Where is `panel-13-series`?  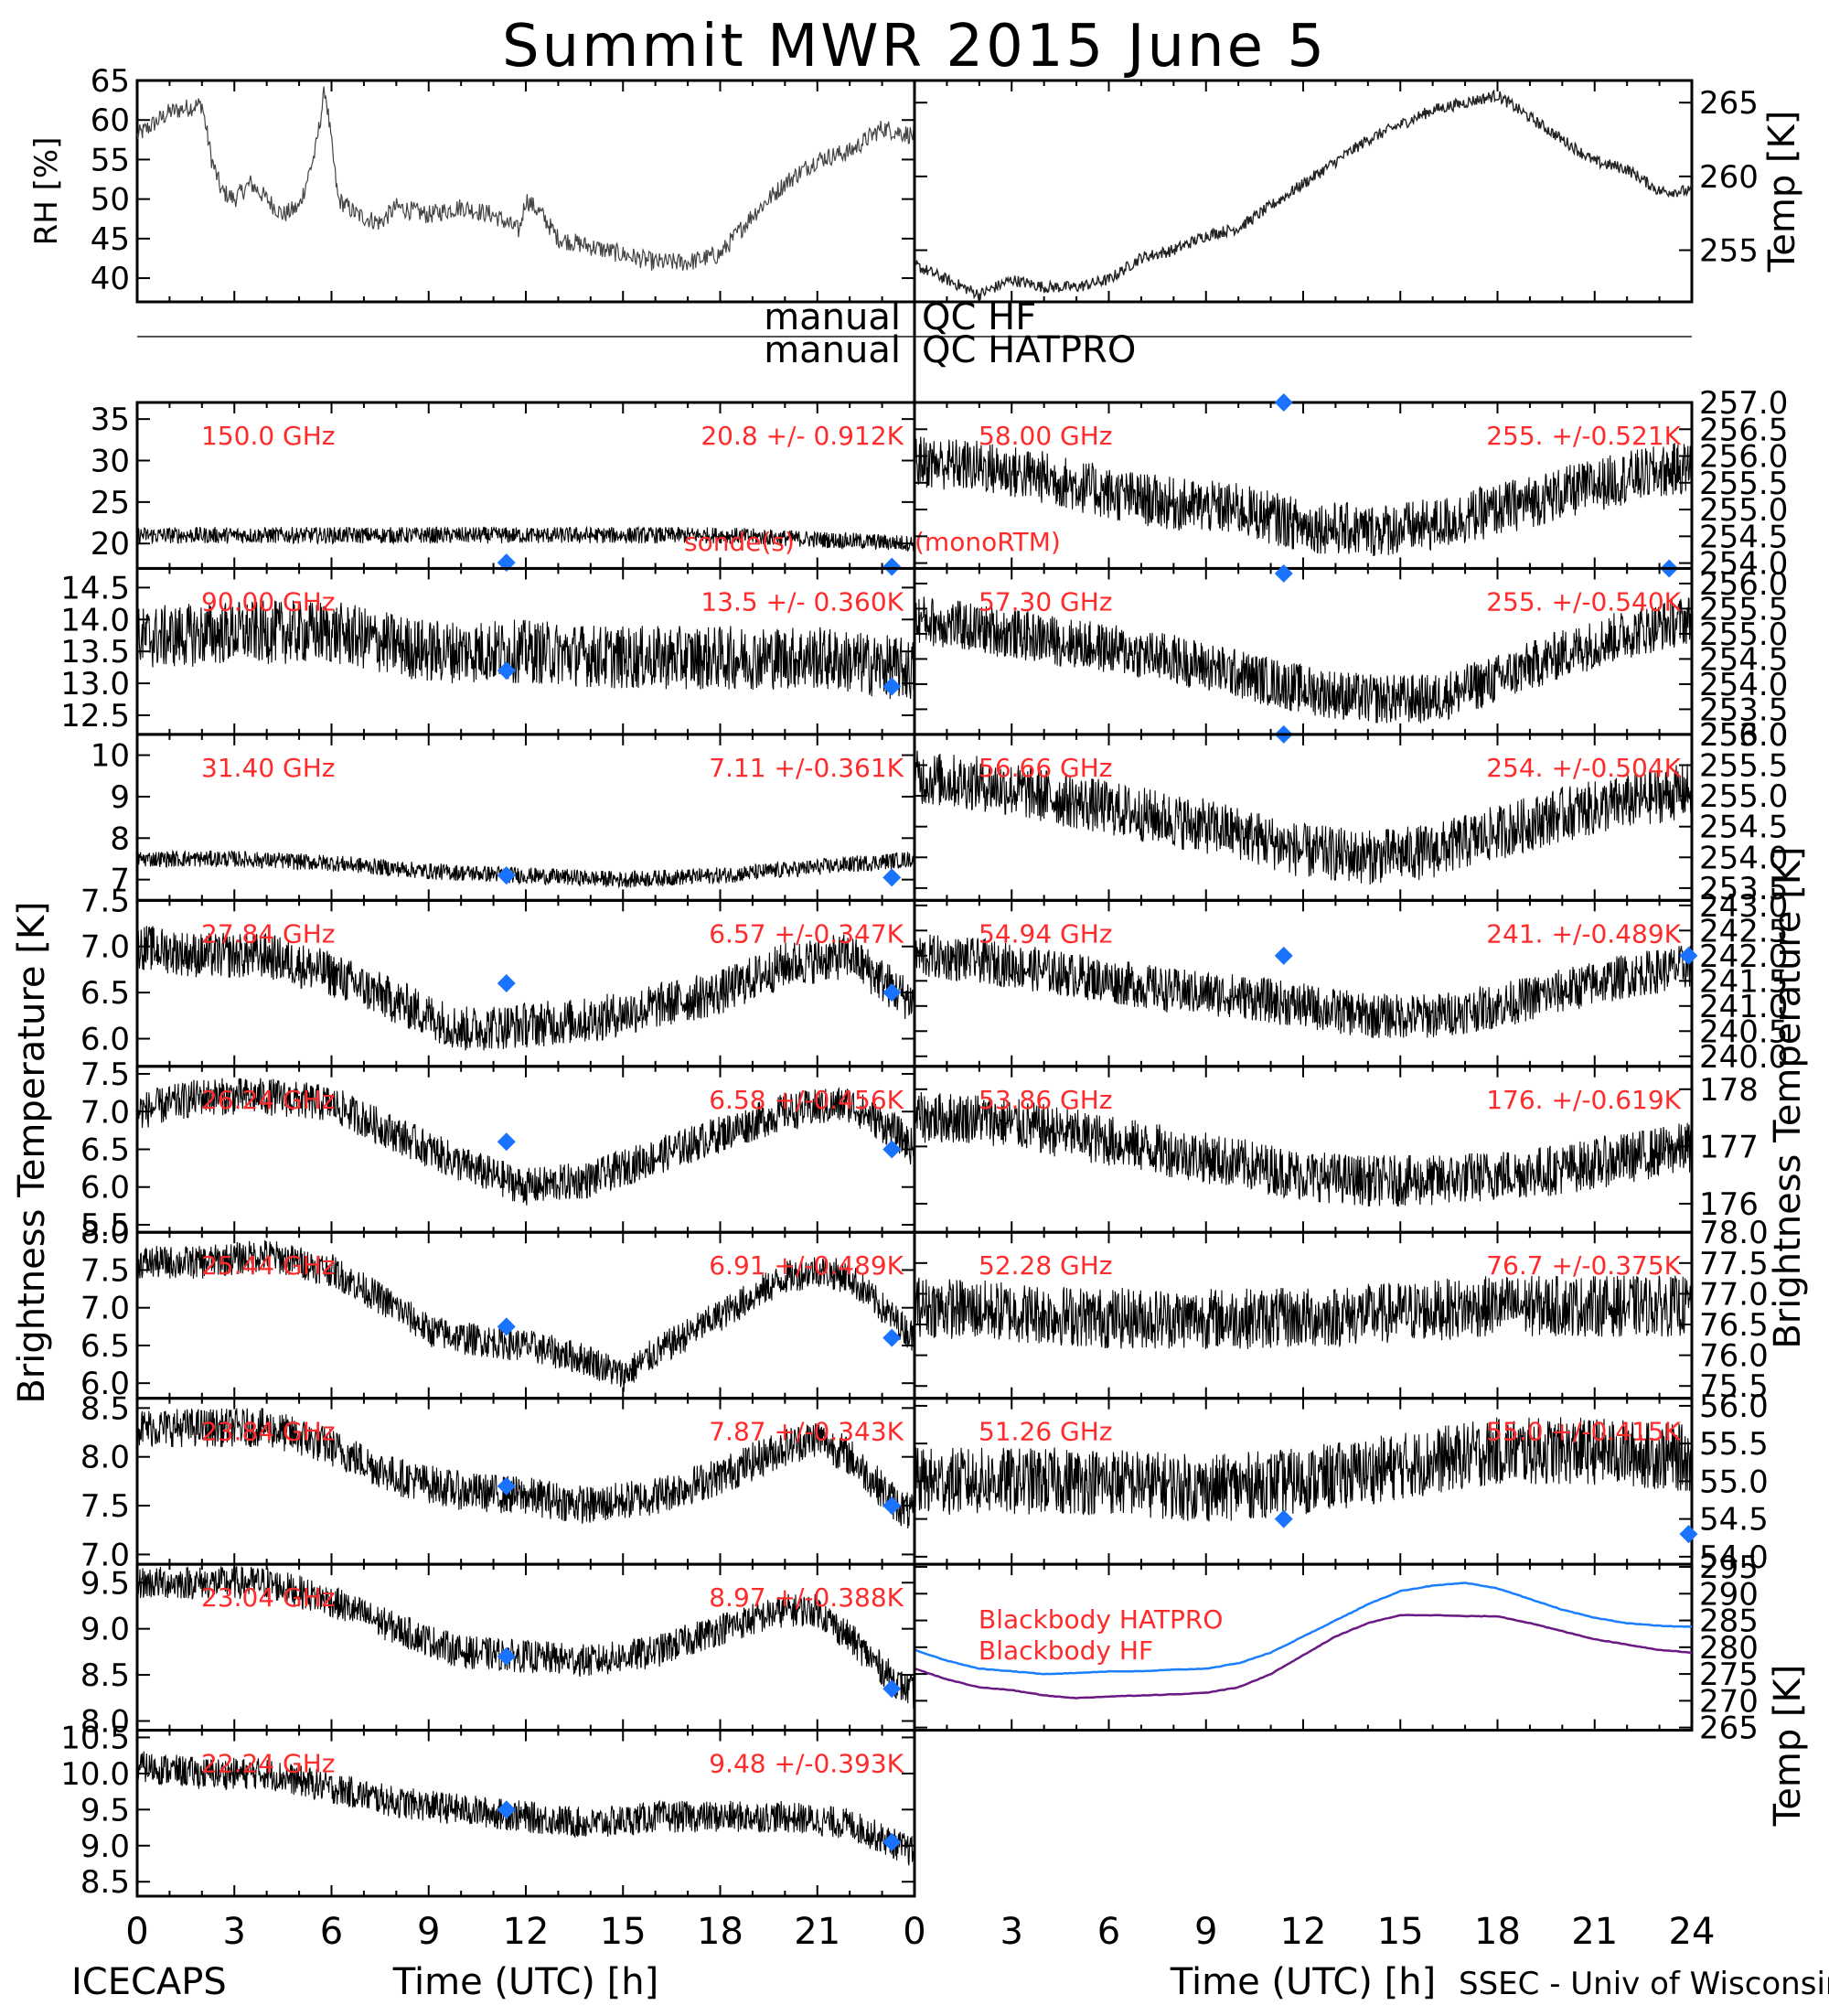
panel-13-series is located at coordinates (1303, 1149).